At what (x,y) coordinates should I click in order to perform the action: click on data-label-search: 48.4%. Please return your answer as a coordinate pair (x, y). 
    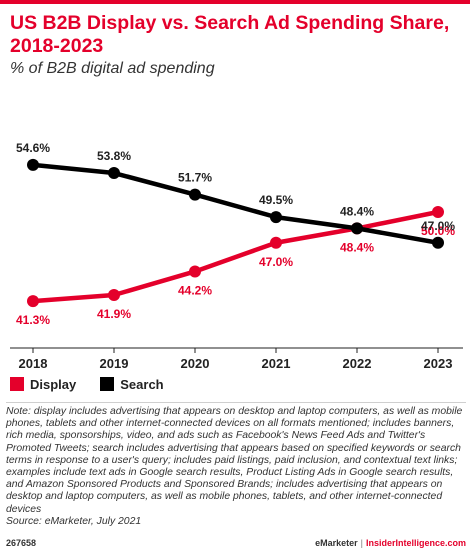
    Looking at the image, I should click on (357, 211).